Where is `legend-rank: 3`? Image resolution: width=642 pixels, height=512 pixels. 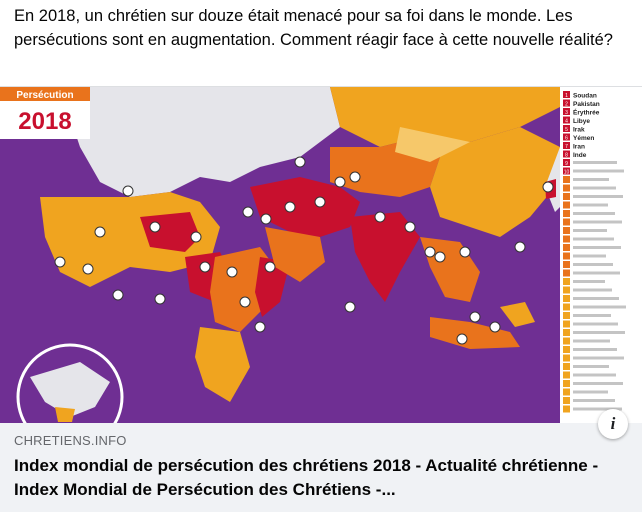
legend-rank: 3 is located at coordinates (566, 113).